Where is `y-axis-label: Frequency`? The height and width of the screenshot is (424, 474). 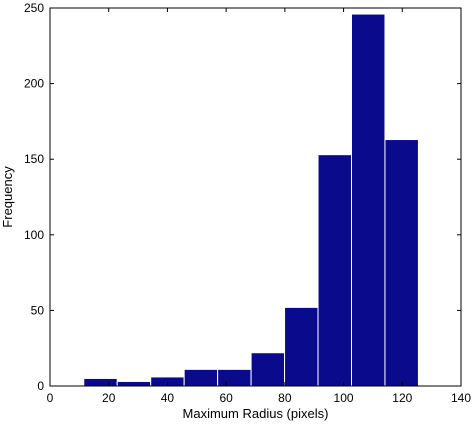 y-axis-label: Frequency is located at coordinates (7, 197).